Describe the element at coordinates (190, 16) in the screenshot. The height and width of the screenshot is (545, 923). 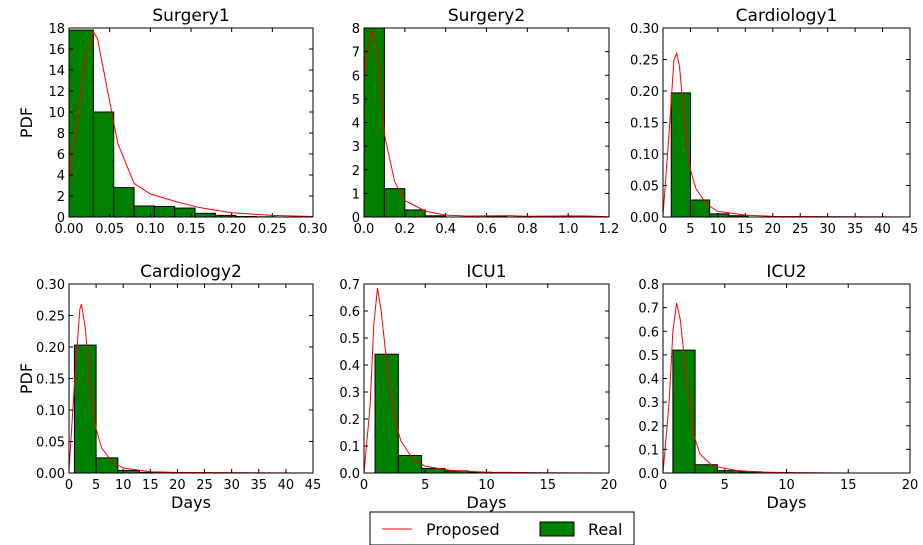
I see `subplot-title: Surgery1` at that location.